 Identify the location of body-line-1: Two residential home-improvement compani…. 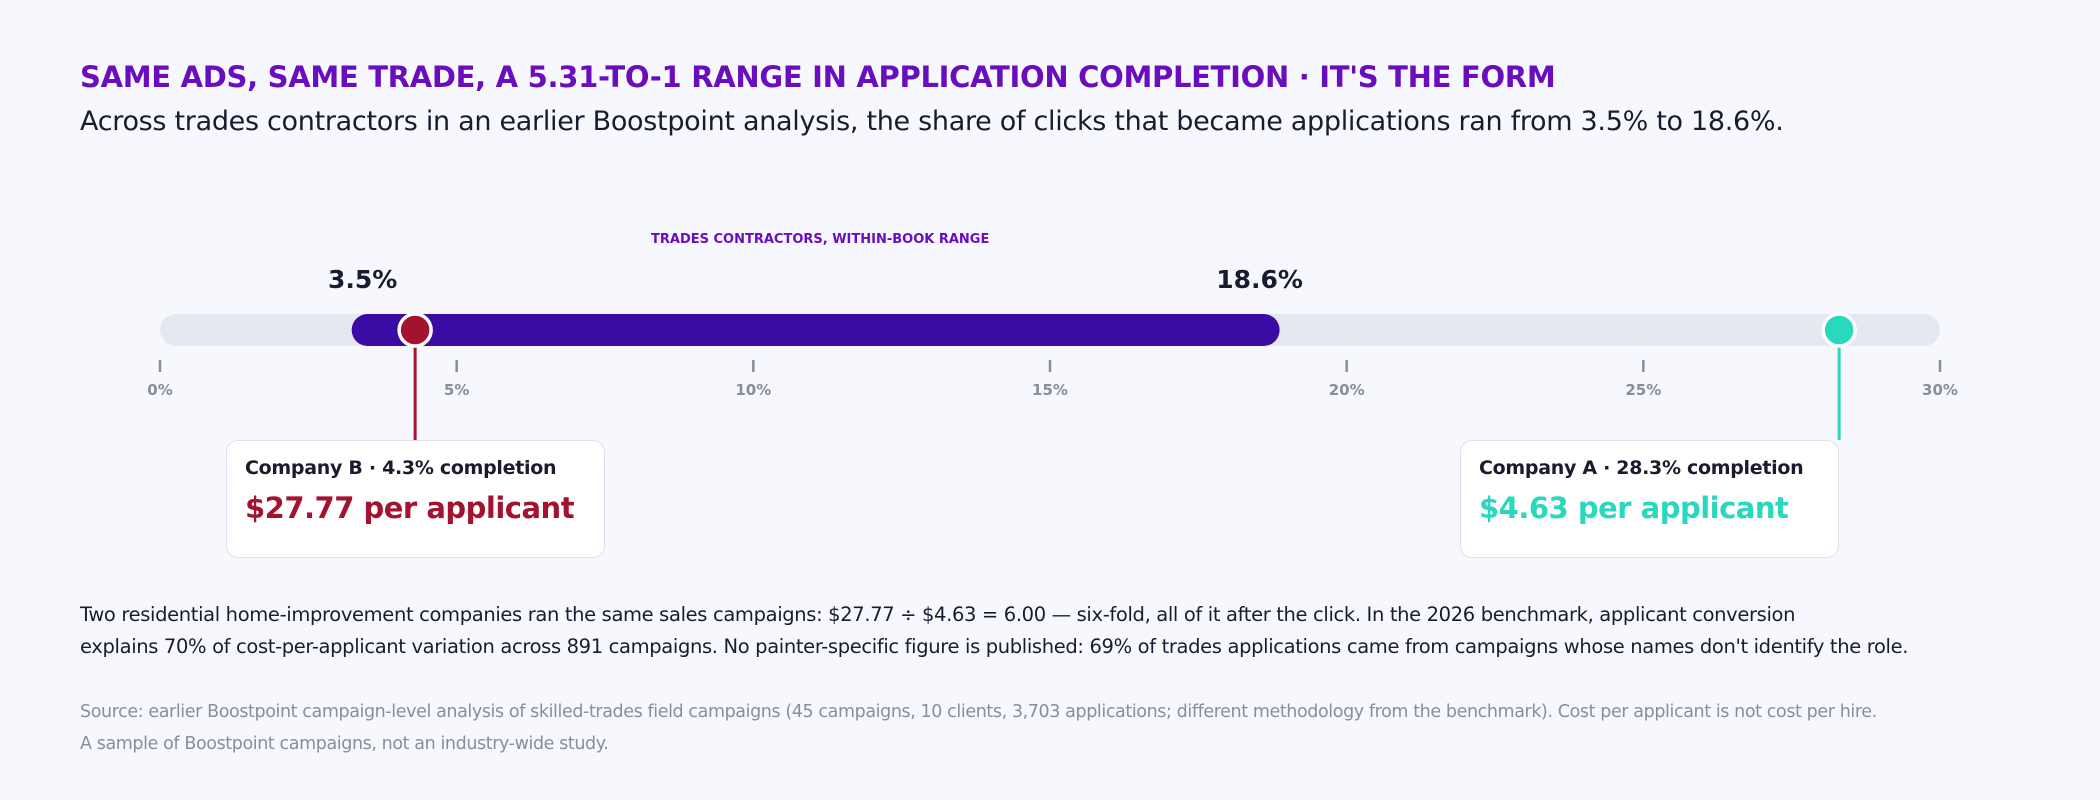
(938, 614).